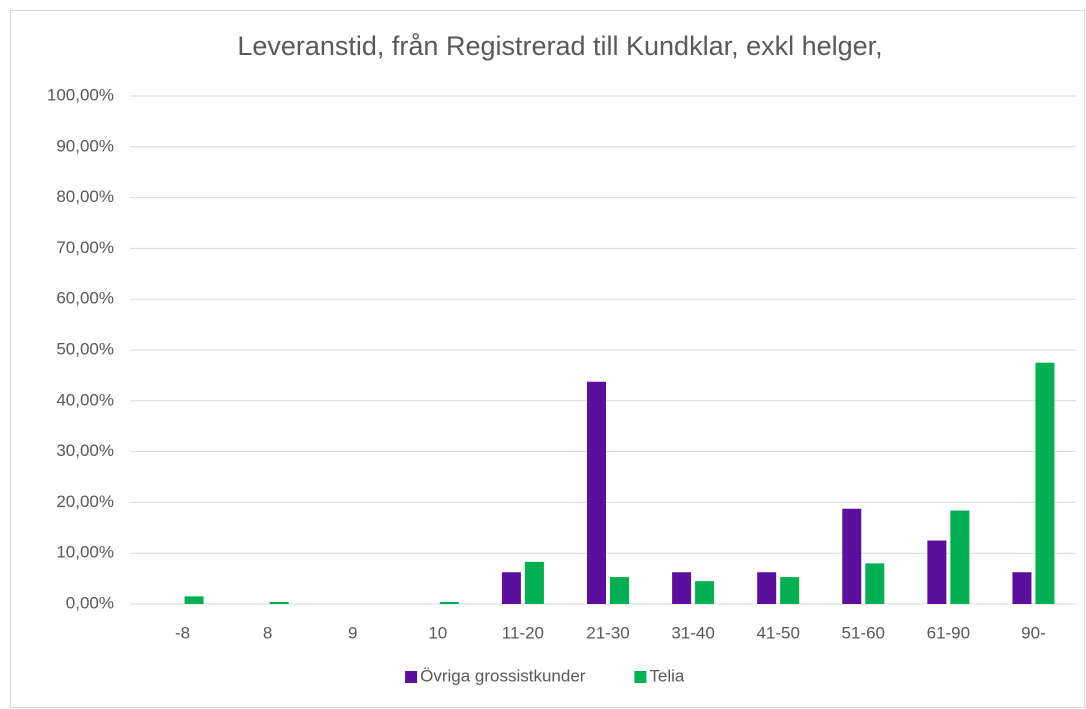 Image resolution: width=1086 pixels, height=709 pixels. I want to click on x-tick-label: 10, so click(437, 632).